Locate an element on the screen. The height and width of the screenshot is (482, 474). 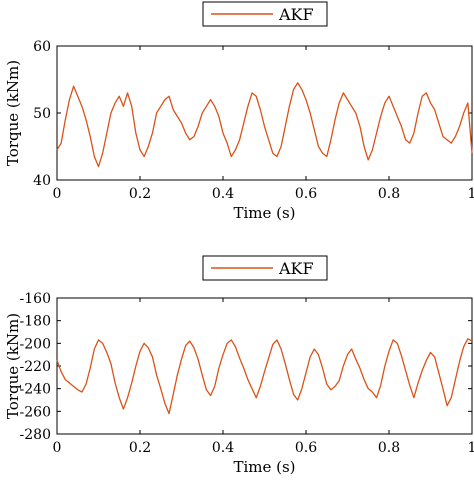
y-tick-label: -200 is located at coordinates (35, 344).